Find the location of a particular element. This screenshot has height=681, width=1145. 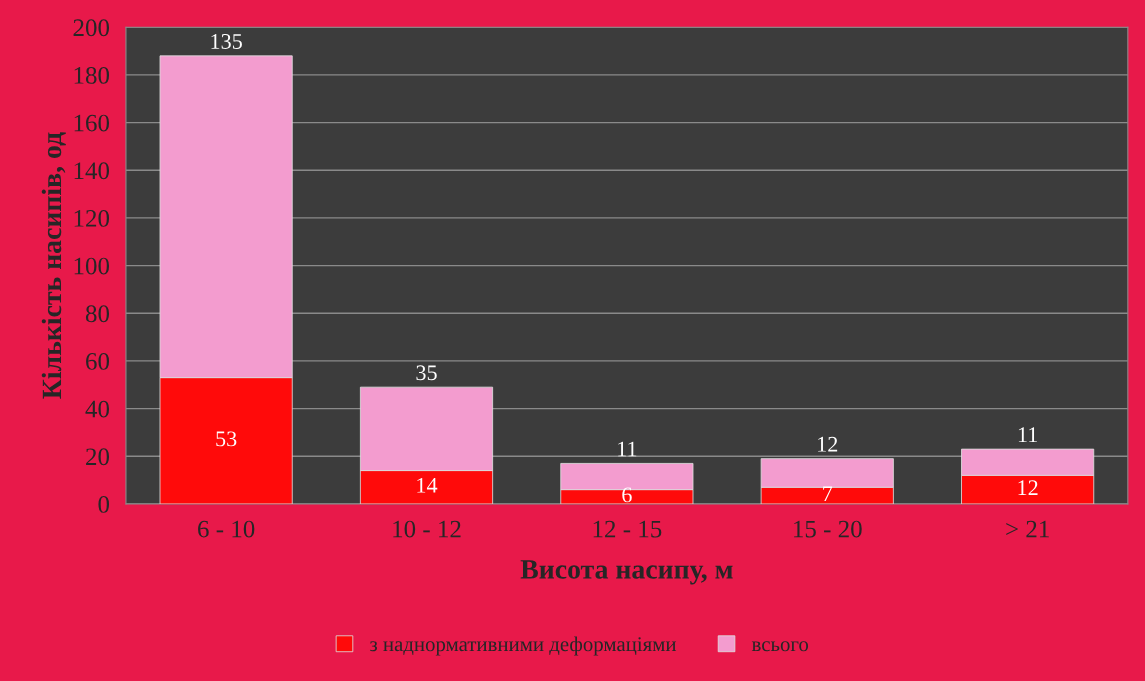

x-tick-label: 12 - 15 is located at coordinates (627, 529).